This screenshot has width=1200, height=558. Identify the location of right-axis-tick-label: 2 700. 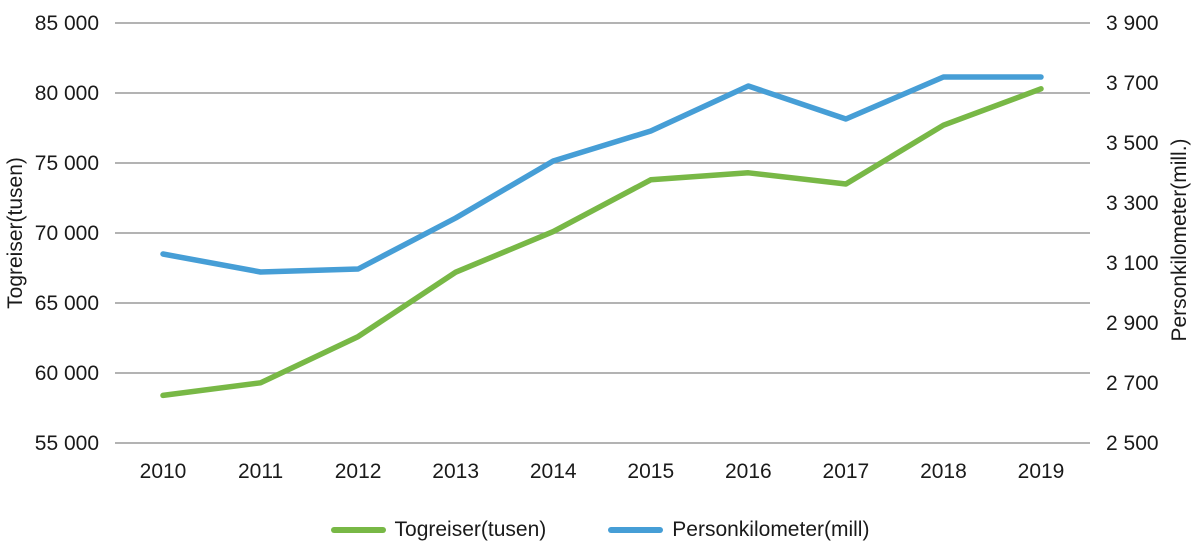
(1132, 383).